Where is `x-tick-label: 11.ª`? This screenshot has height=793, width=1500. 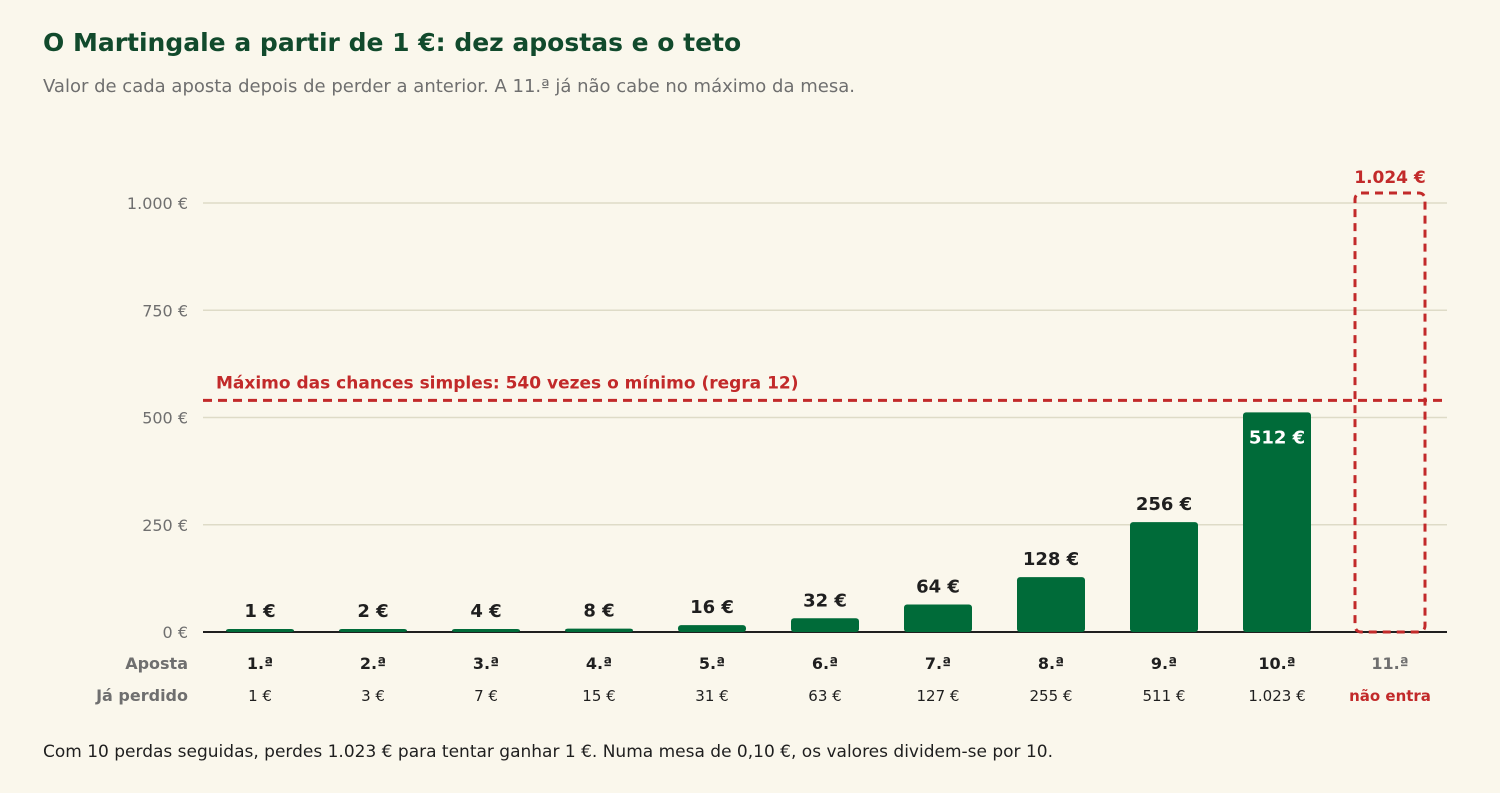
x-tick-label: 11.ª is located at coordinates (1389, 663).